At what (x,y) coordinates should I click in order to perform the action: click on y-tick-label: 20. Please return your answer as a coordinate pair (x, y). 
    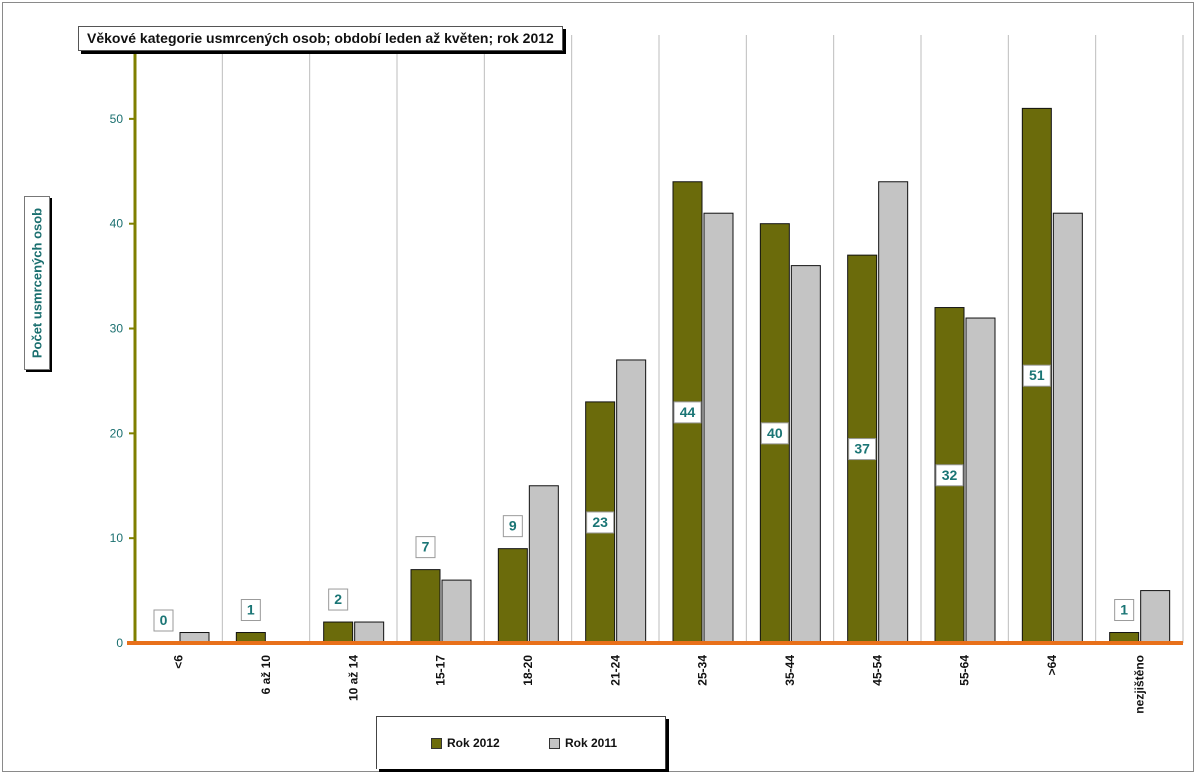
    Looking at the image, I should click on (117, 433).